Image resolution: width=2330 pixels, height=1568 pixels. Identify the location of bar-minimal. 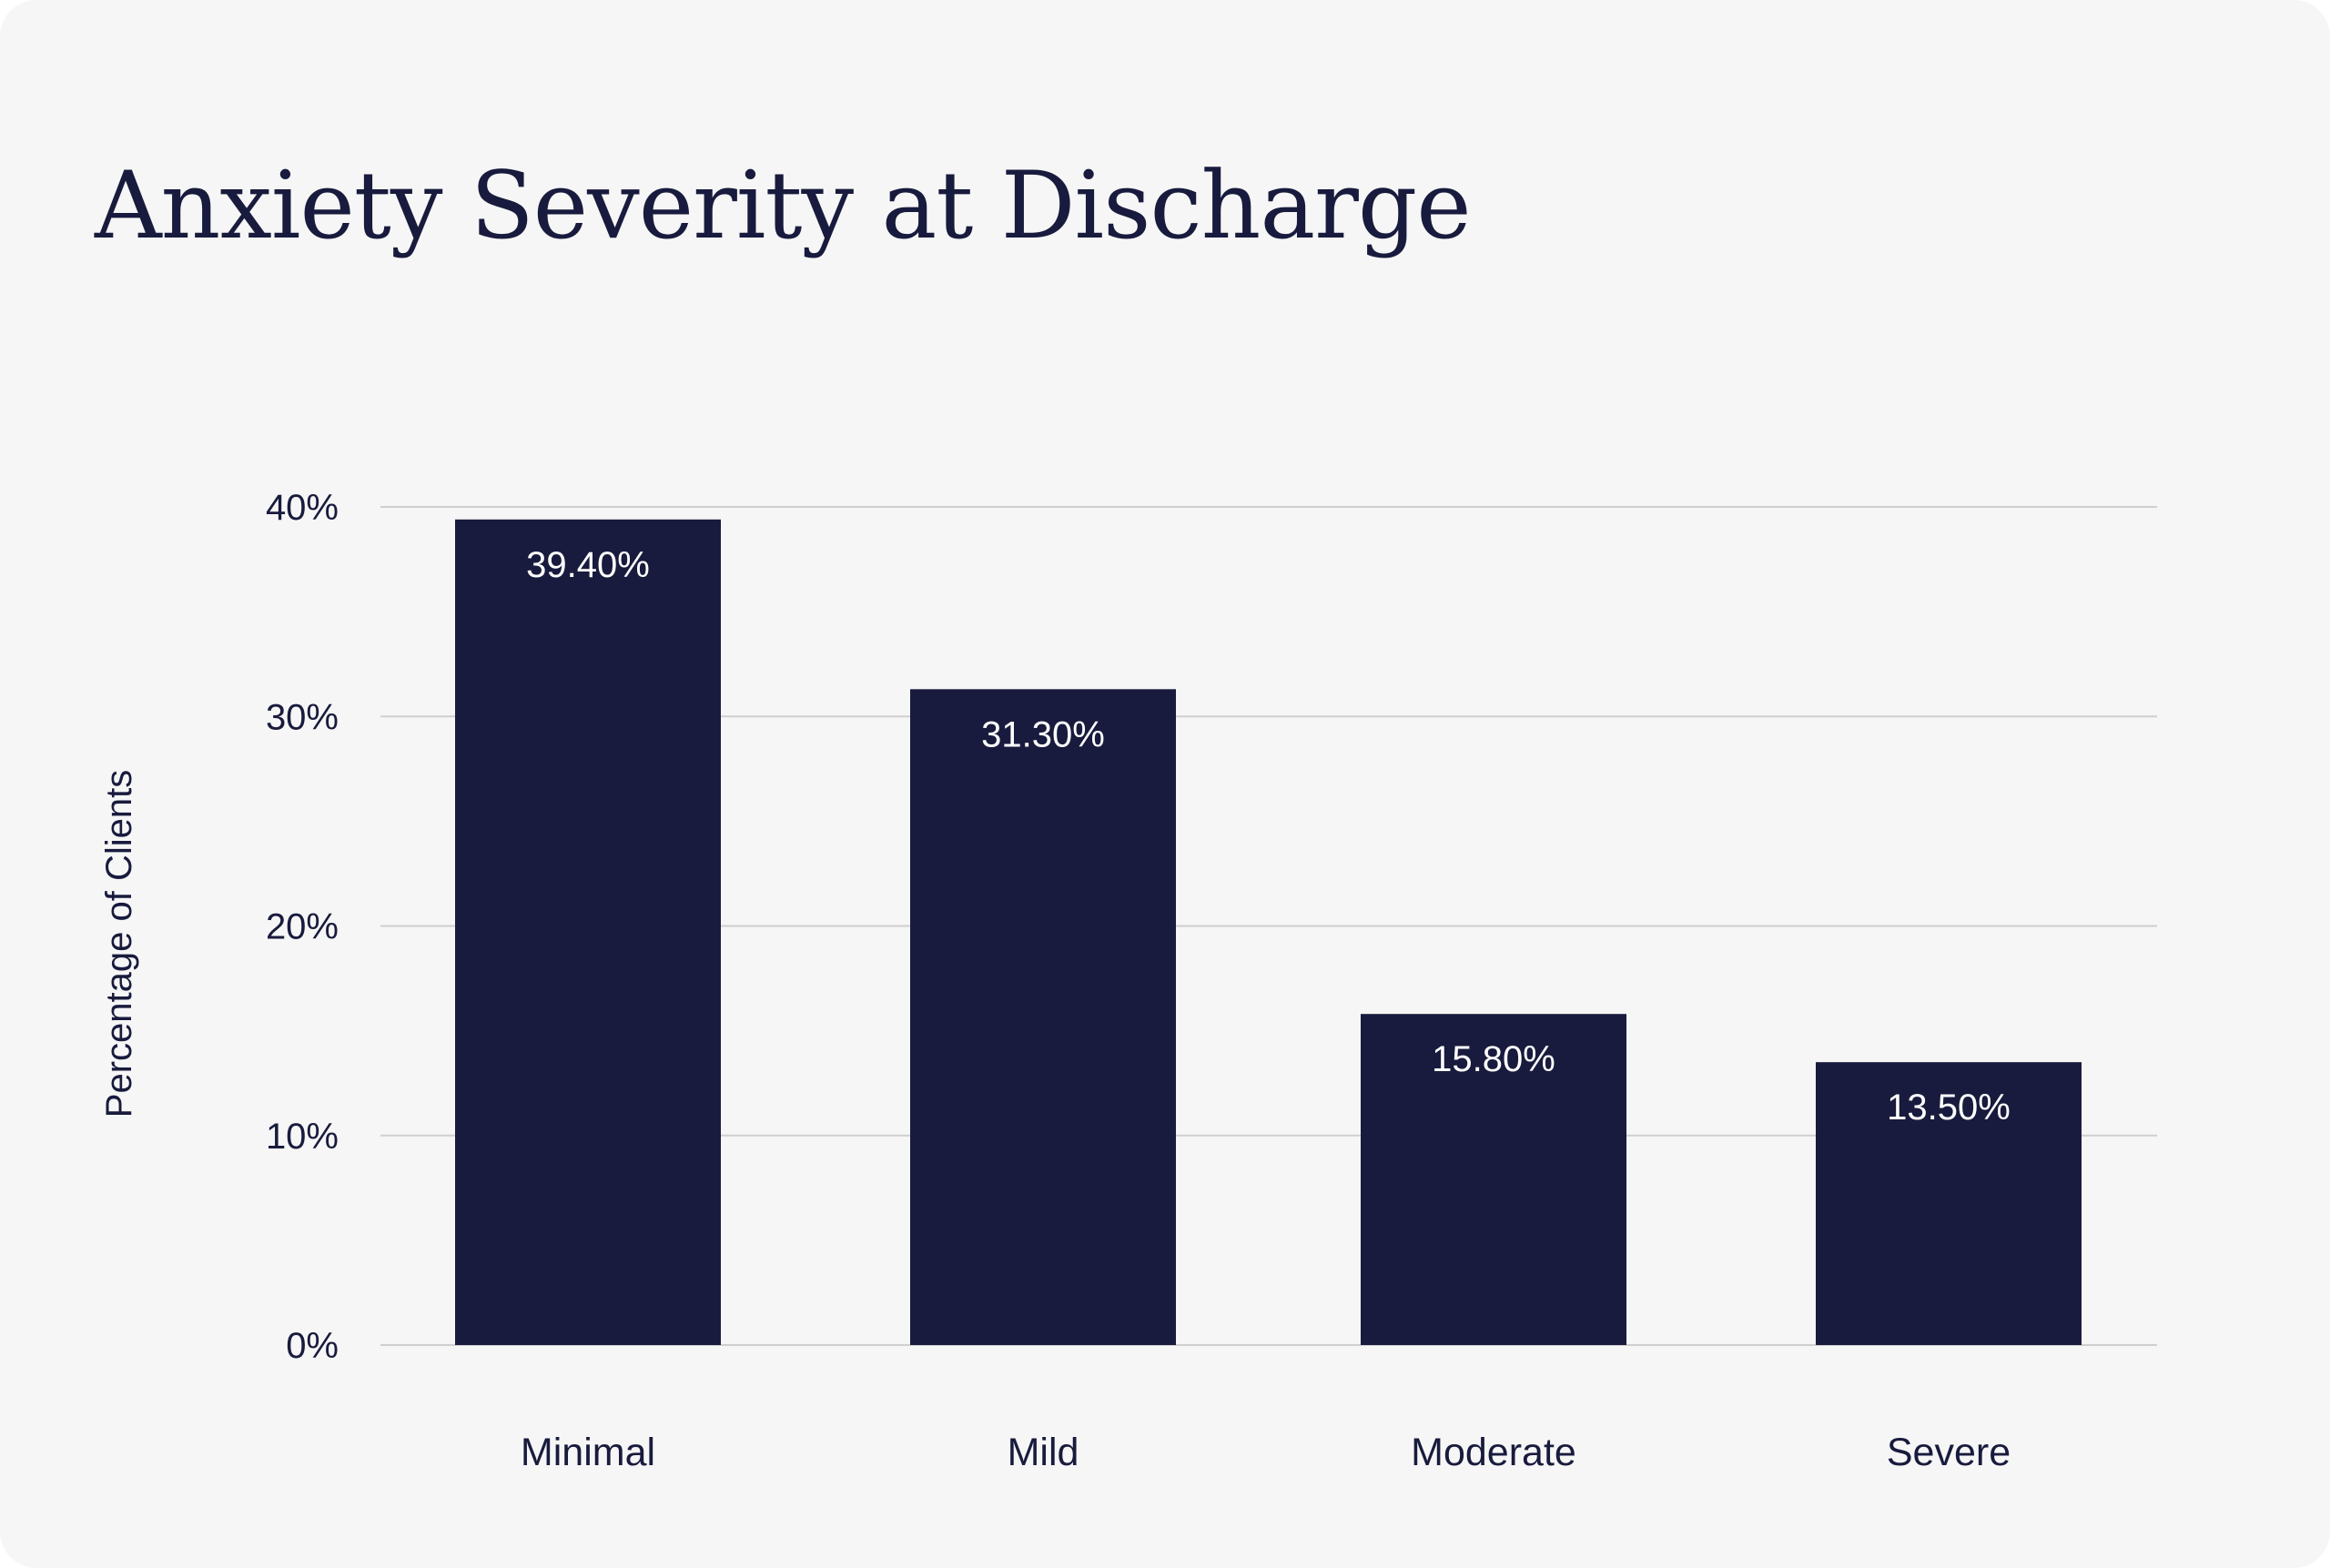
(588, 932).